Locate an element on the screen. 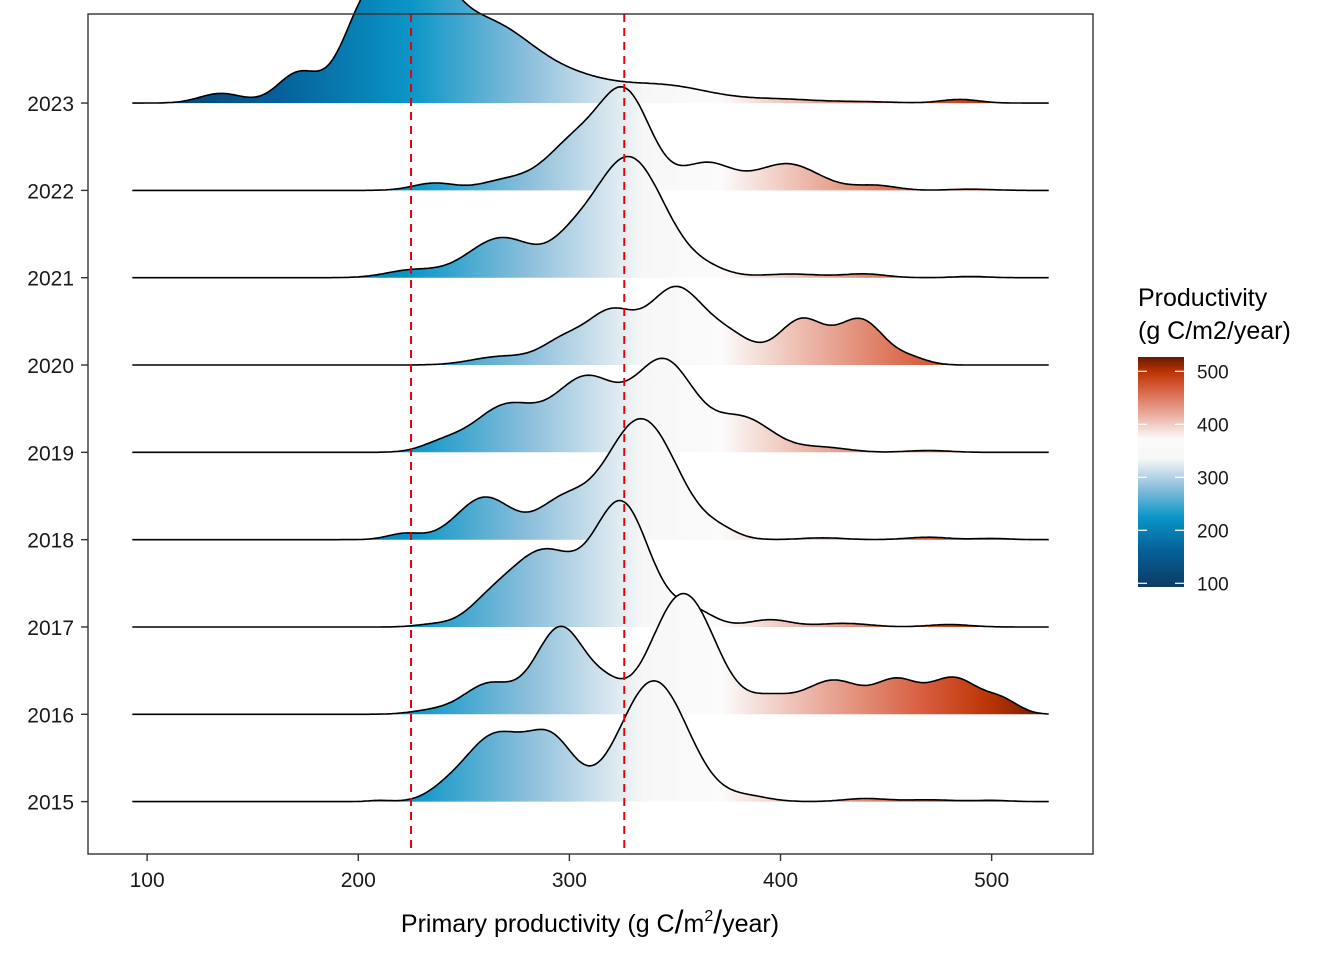 The width and height of the screenshot is (1344, 960). ridge-2017 is located at coordinates (590, 563).